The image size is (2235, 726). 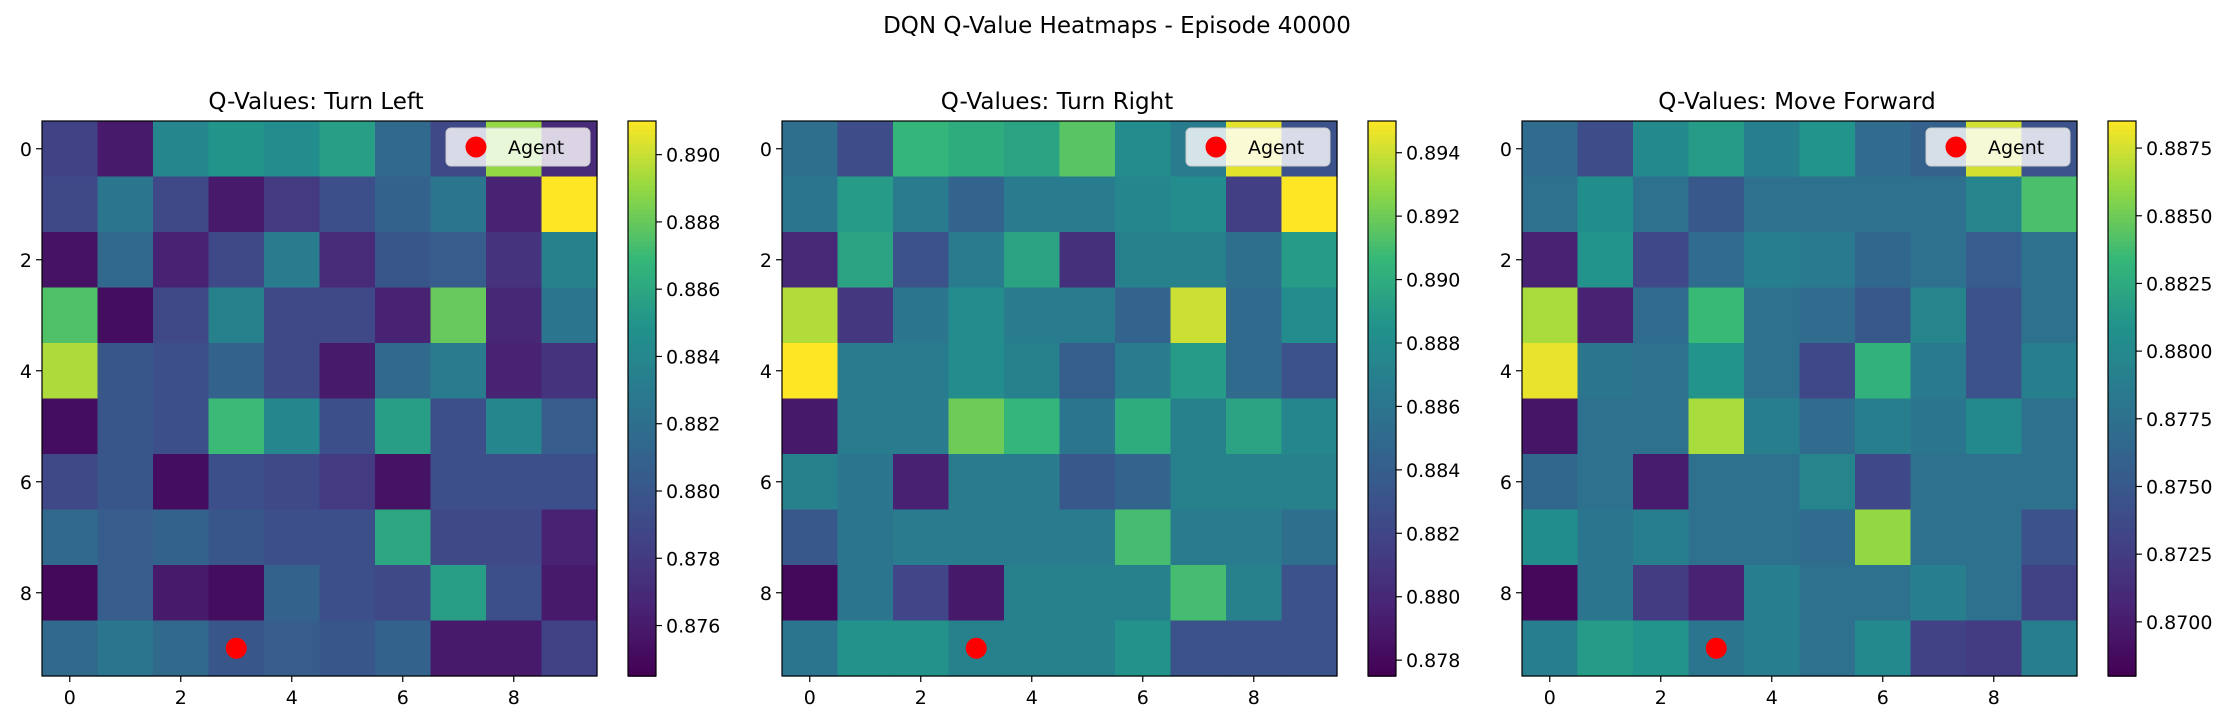 I want to click on colorbar-tick-label: 0.8775, so click(x=2179, y=420).